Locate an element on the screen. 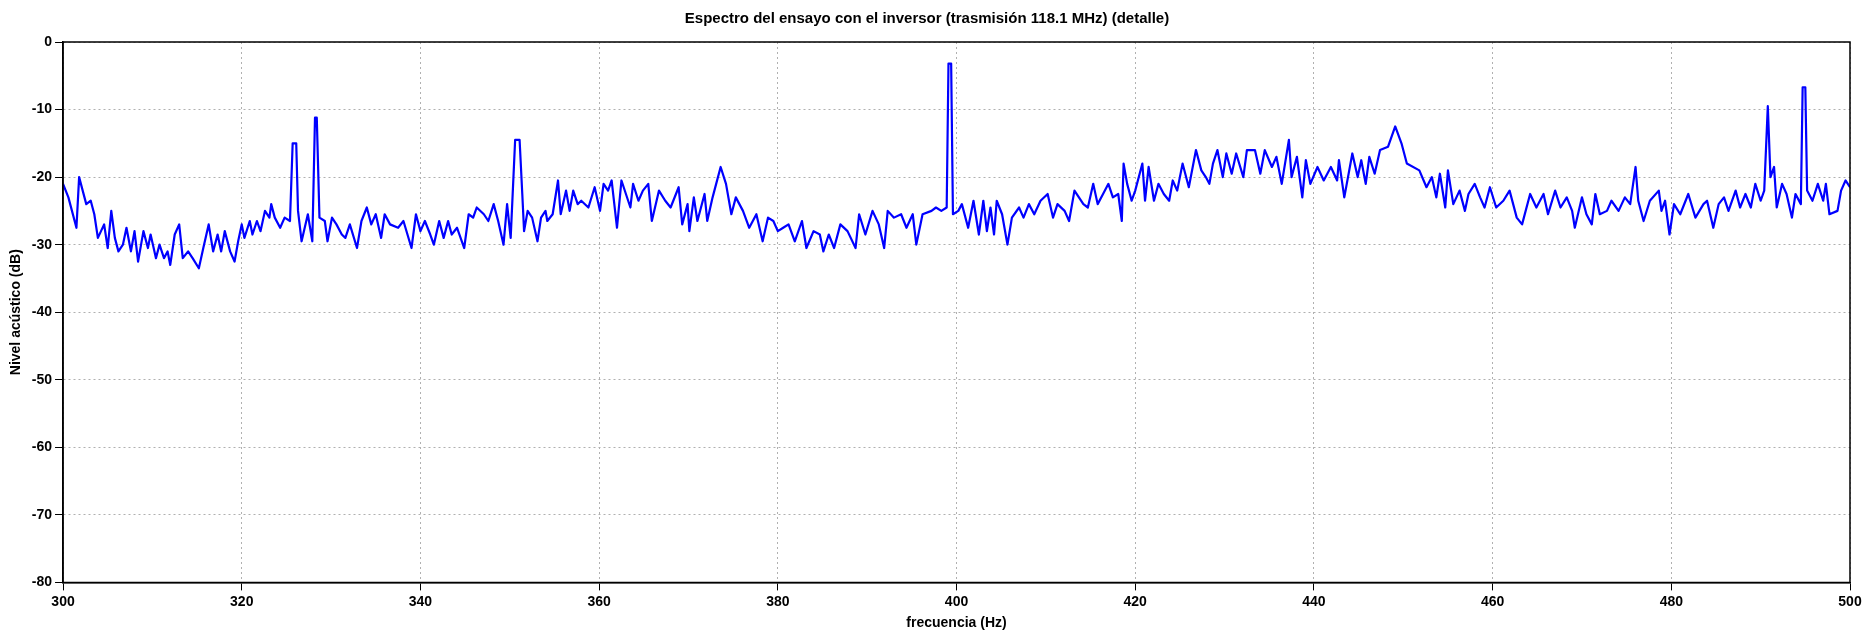  x-tick-label: 440 is located at coordinates (1314, 600).